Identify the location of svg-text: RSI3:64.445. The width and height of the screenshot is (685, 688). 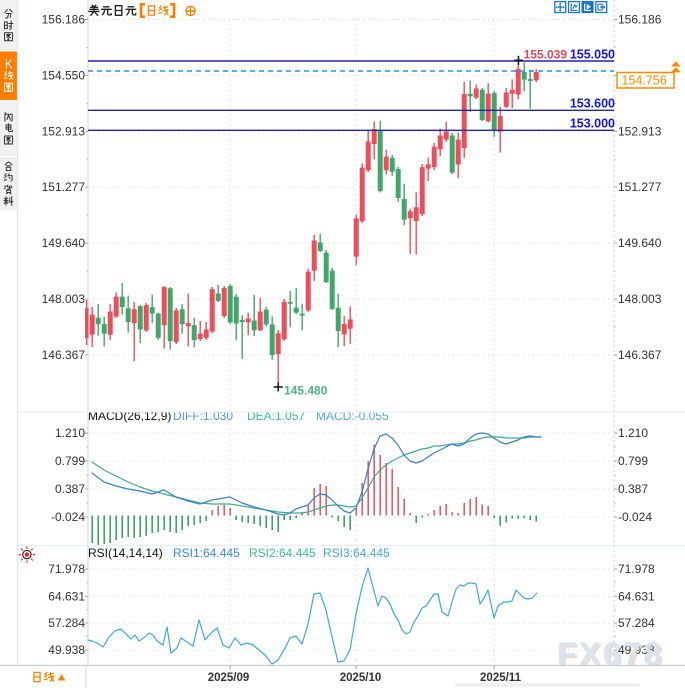
(356, 553).